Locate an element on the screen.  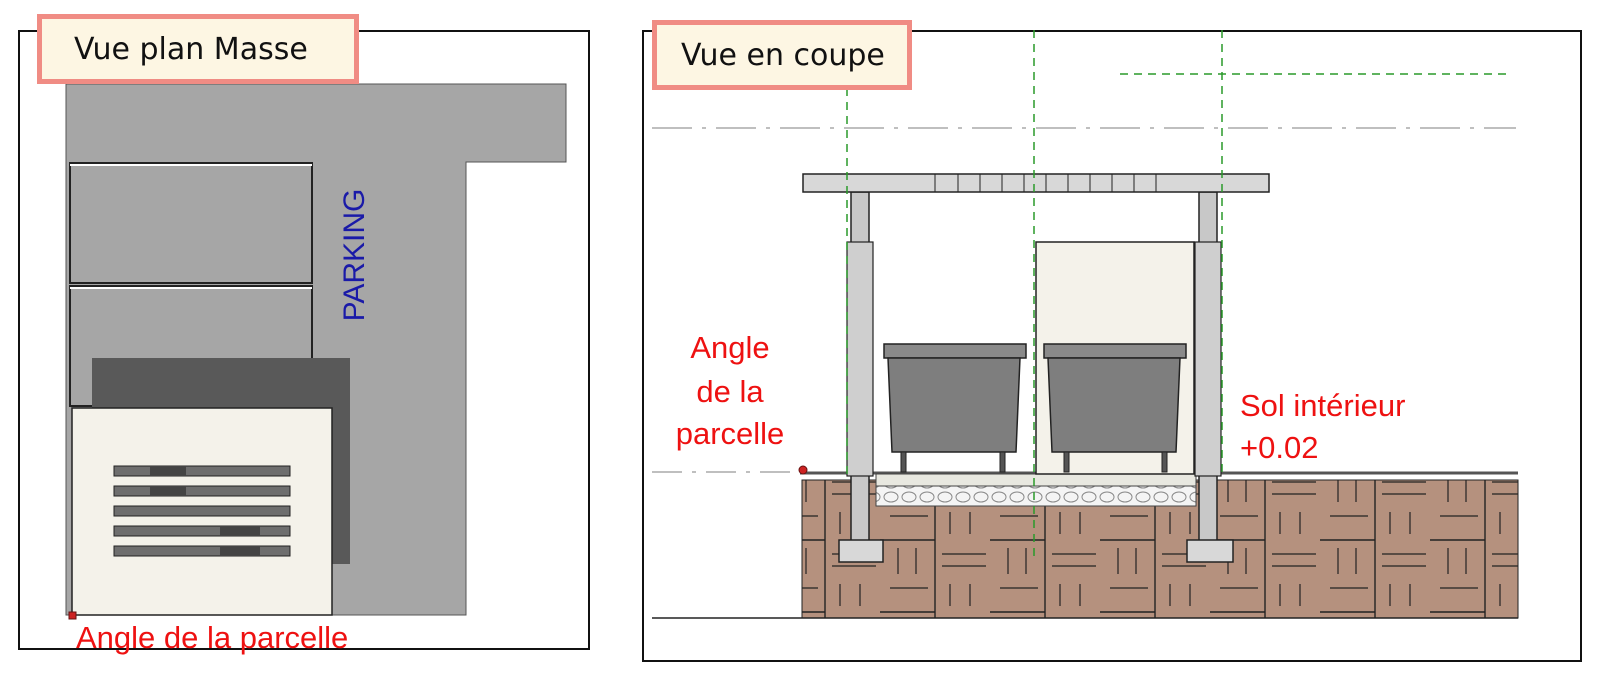
section-corner-marker is located at coordinates (803, 470).